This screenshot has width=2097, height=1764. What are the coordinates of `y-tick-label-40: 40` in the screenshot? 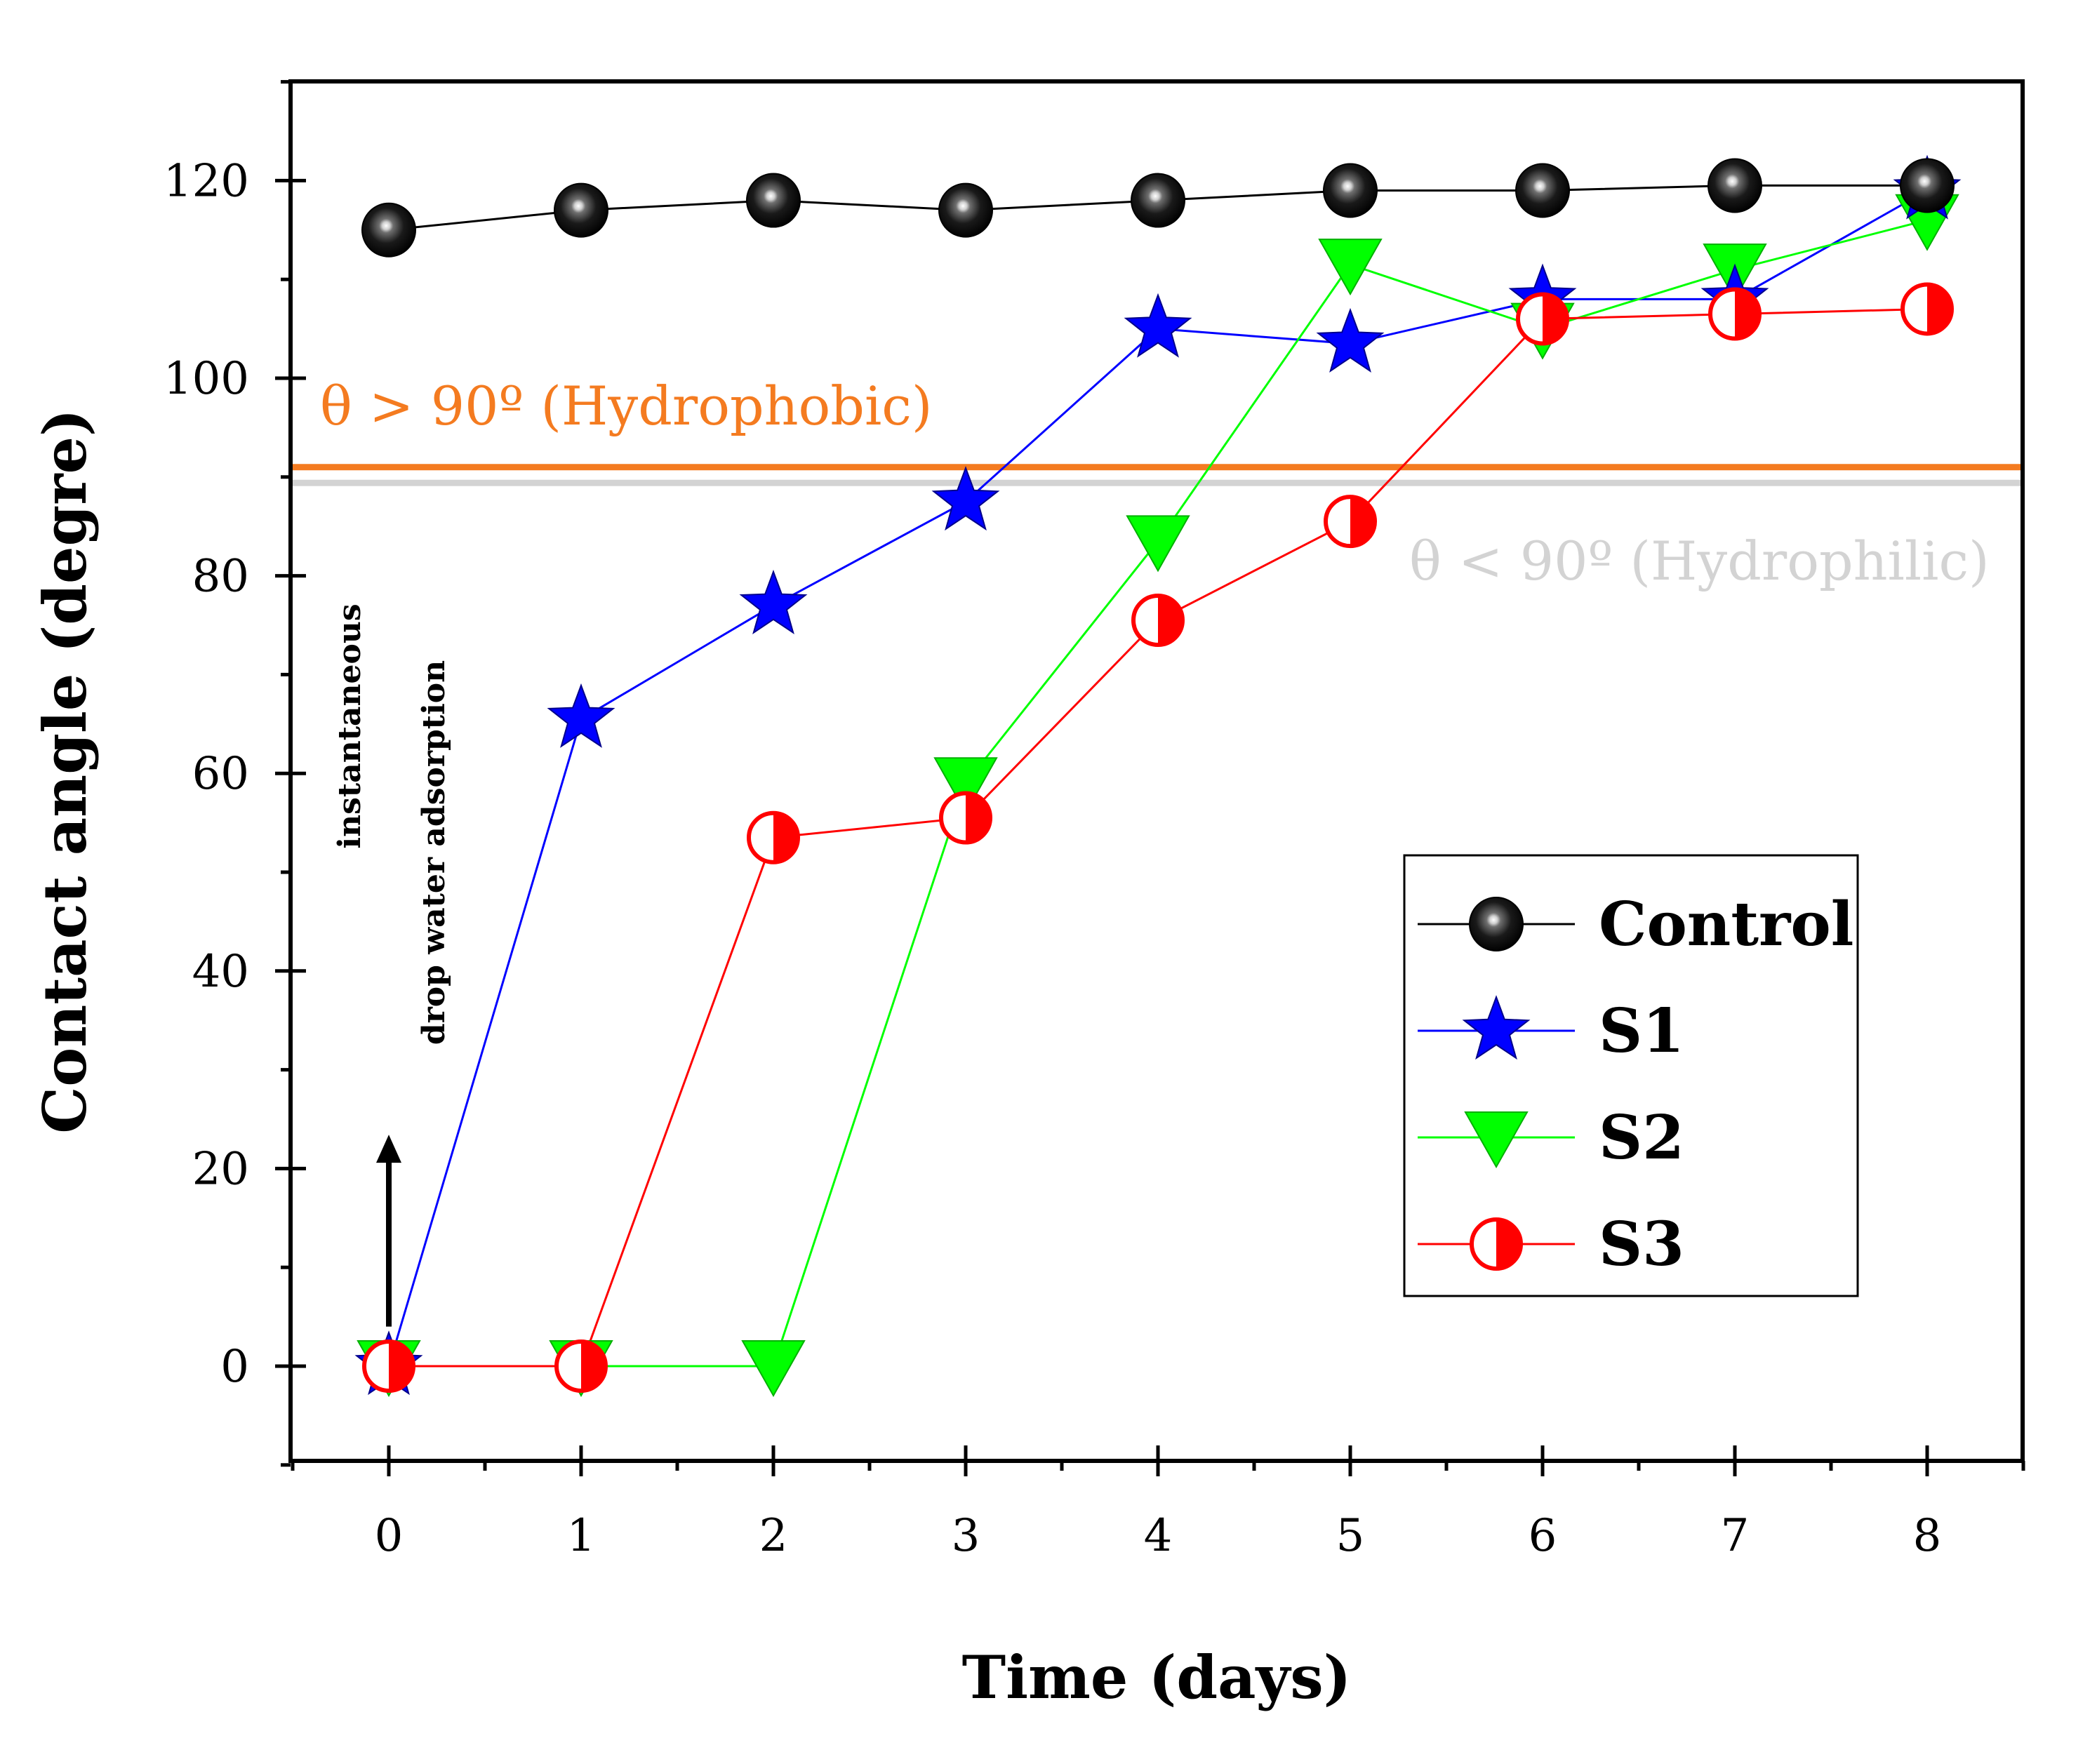 It's located at (220, 972).